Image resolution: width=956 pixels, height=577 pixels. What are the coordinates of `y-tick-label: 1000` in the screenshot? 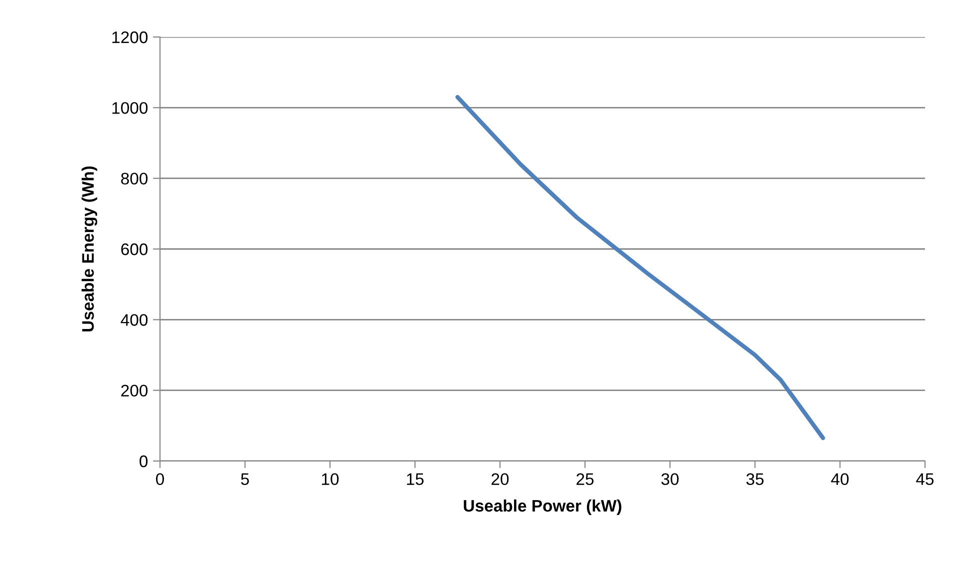 It's located at (130, 108).